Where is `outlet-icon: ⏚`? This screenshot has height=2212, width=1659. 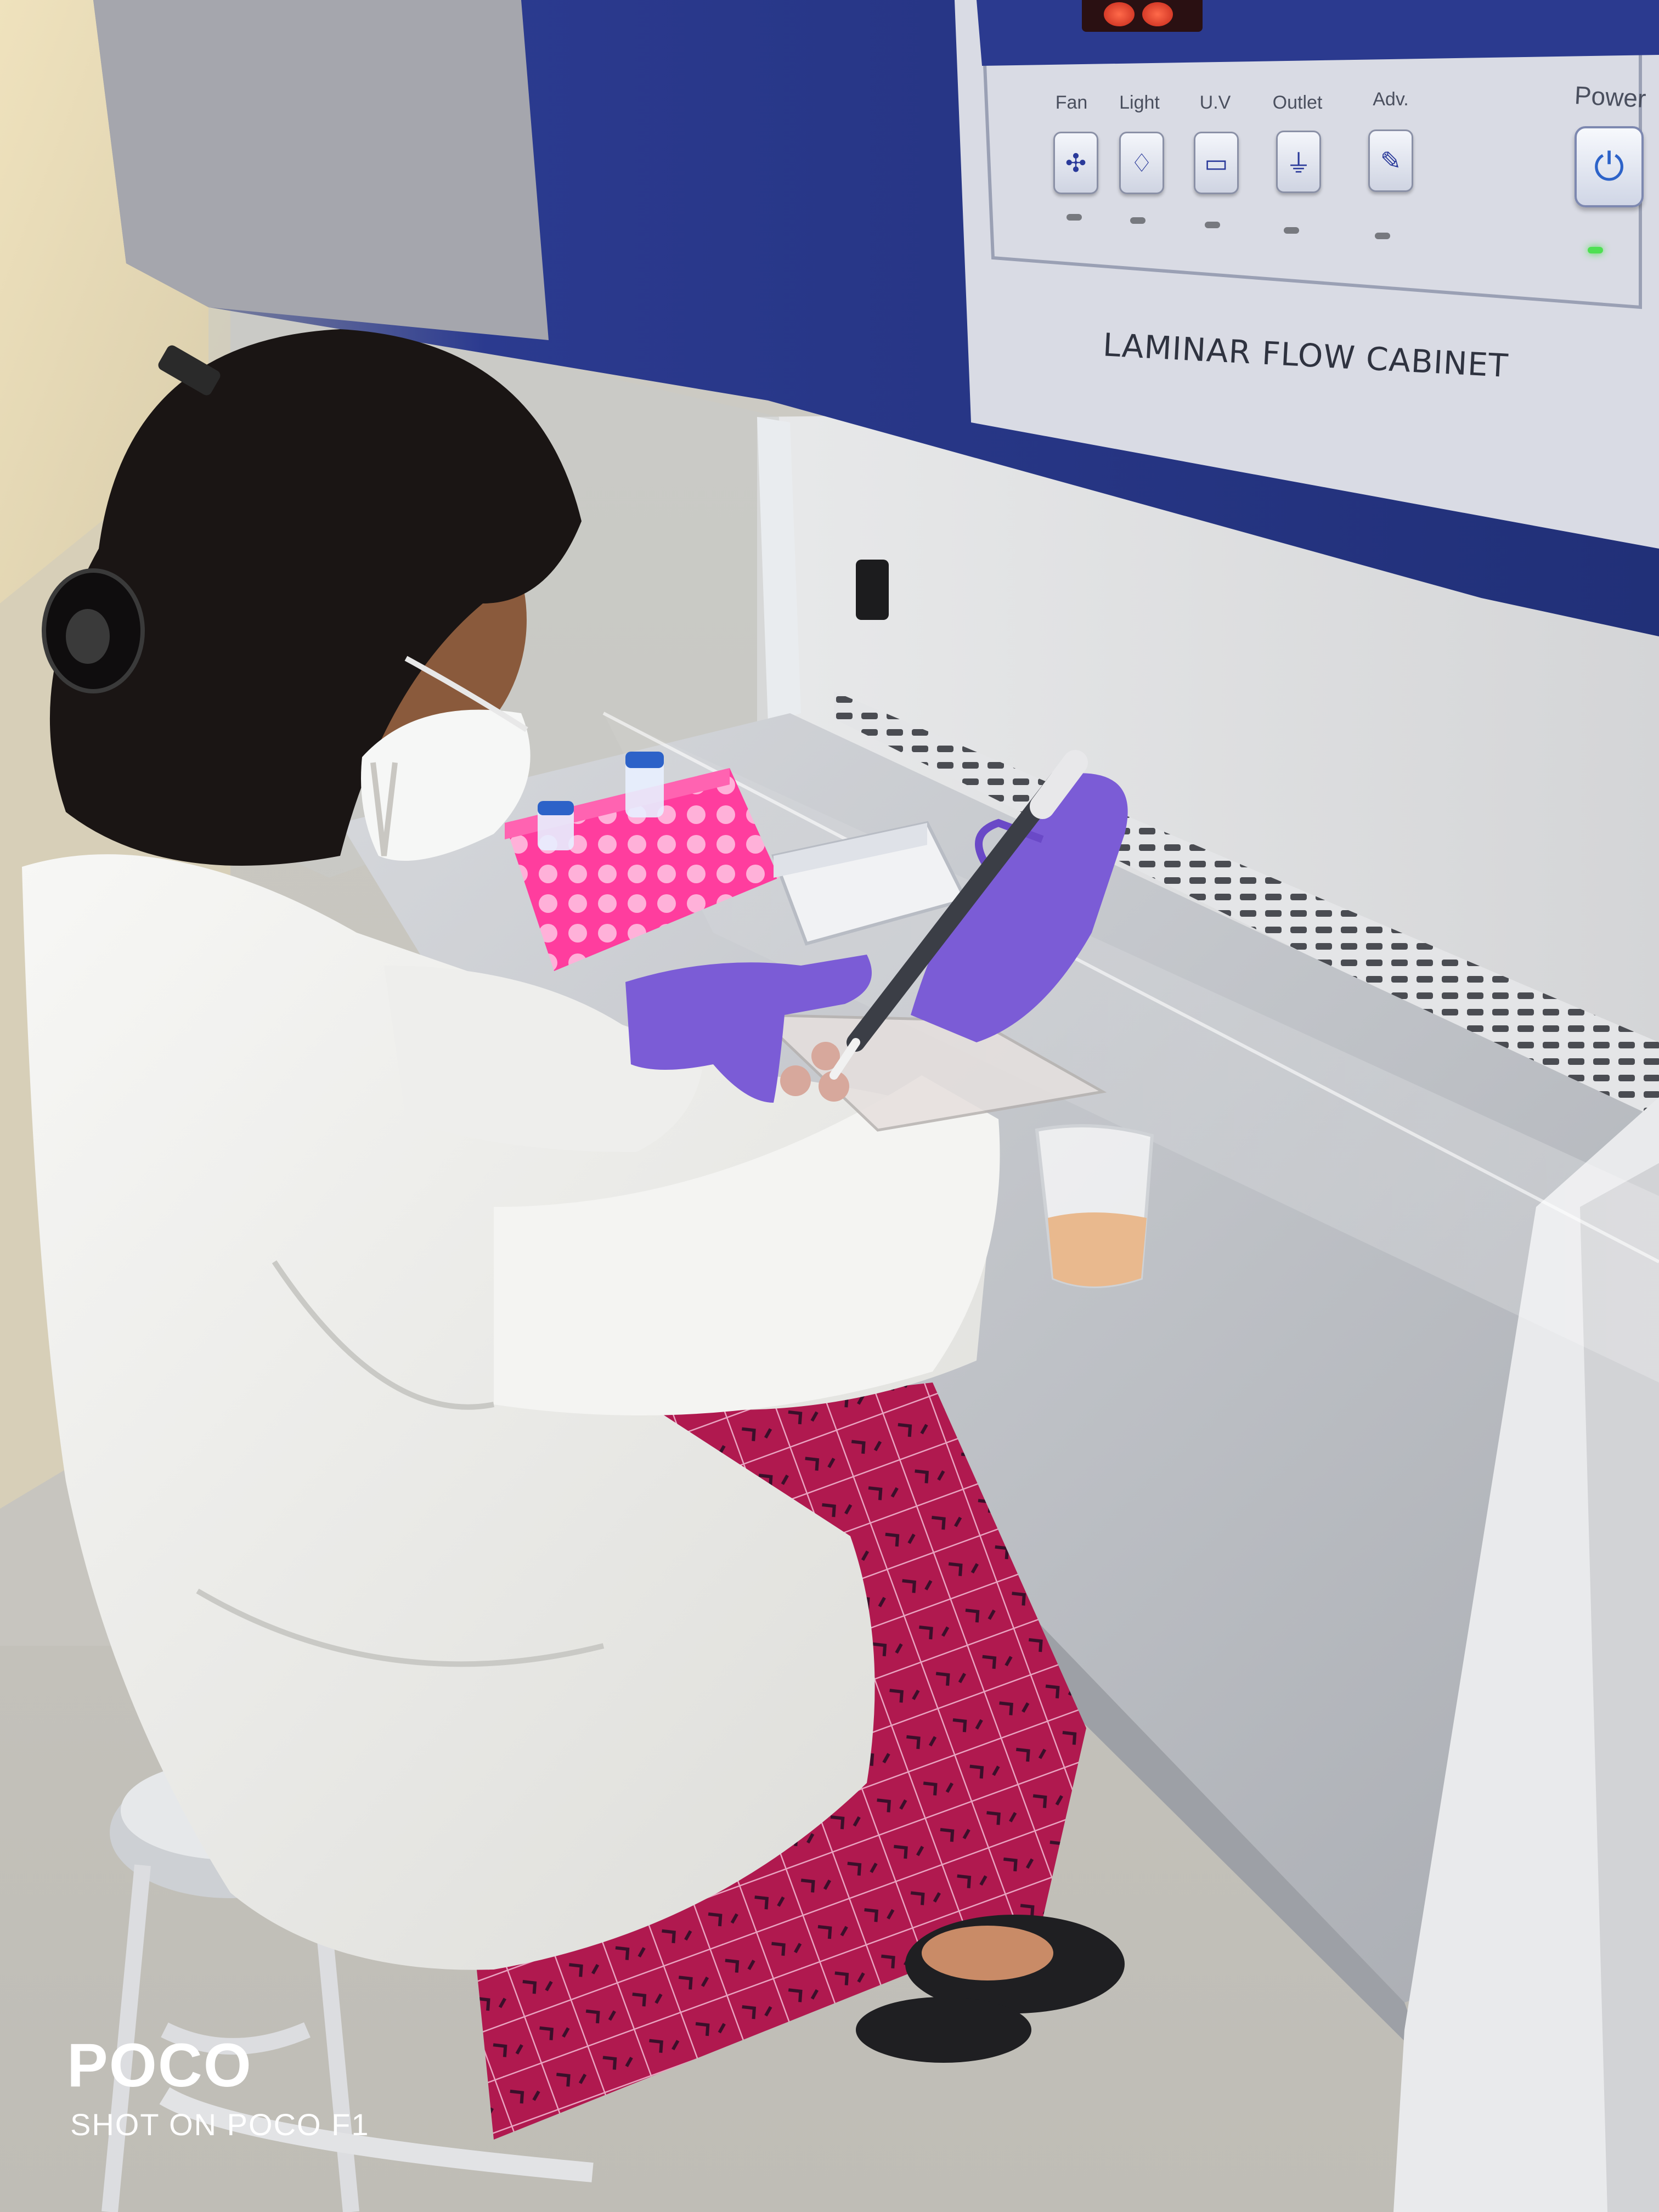
outlet-icon: ⏚ is located at coordinates (1298, 164).